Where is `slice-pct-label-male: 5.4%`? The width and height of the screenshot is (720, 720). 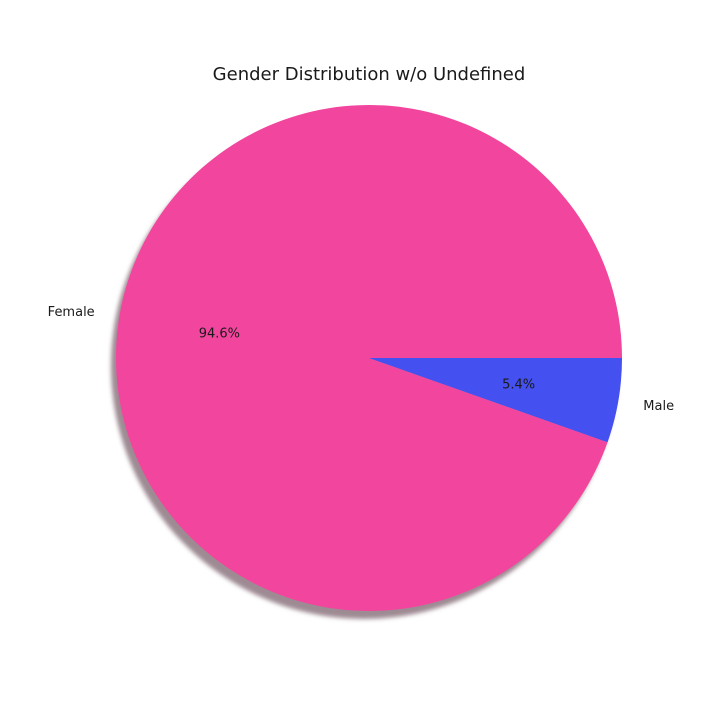 slice-pct-label-male: 5.4% is located at coordinates (518, 385).